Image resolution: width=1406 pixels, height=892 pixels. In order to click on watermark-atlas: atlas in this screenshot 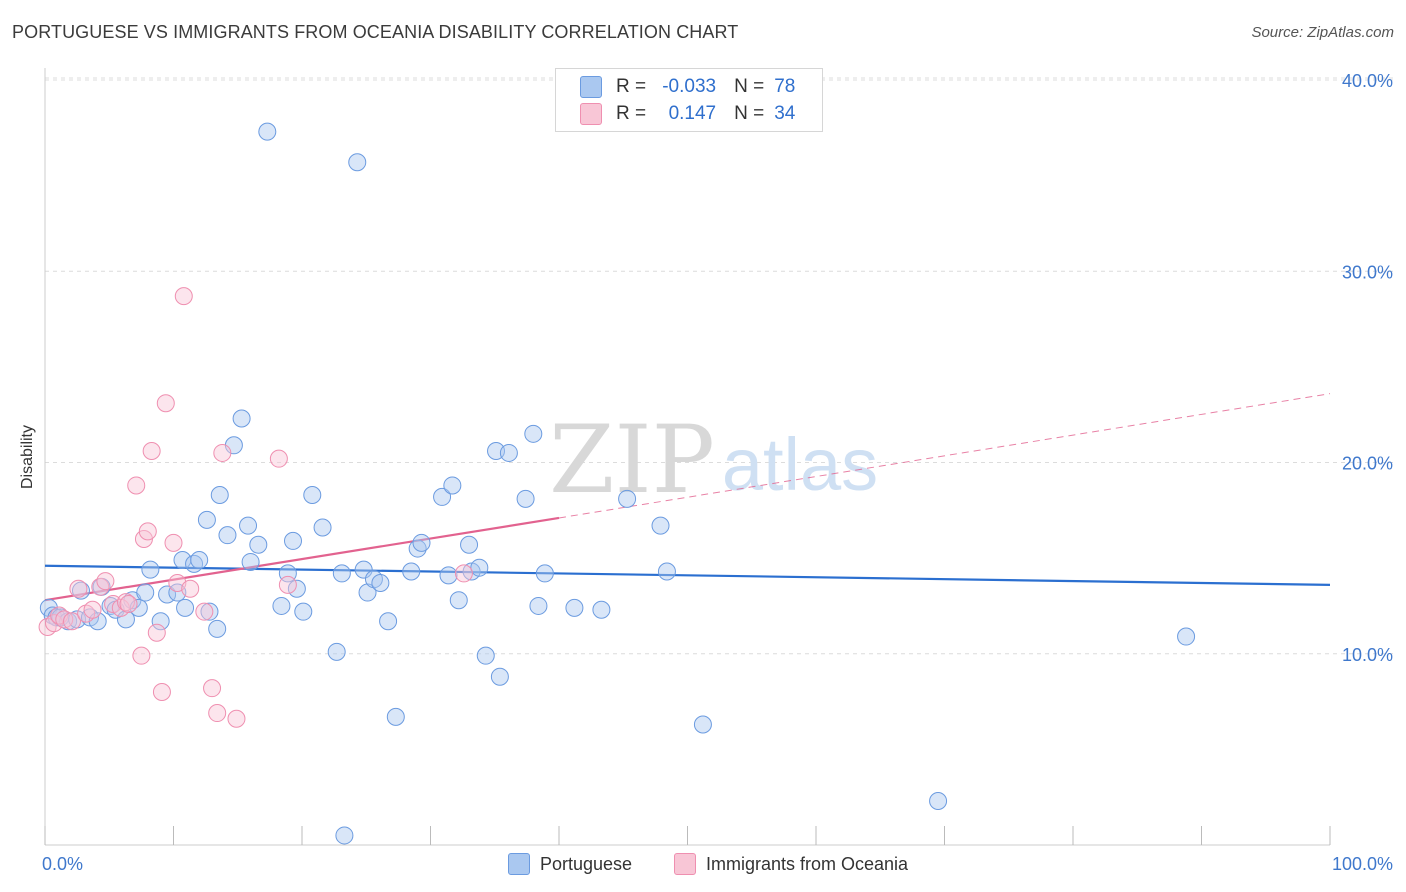, I will do `click(800, 464)`.